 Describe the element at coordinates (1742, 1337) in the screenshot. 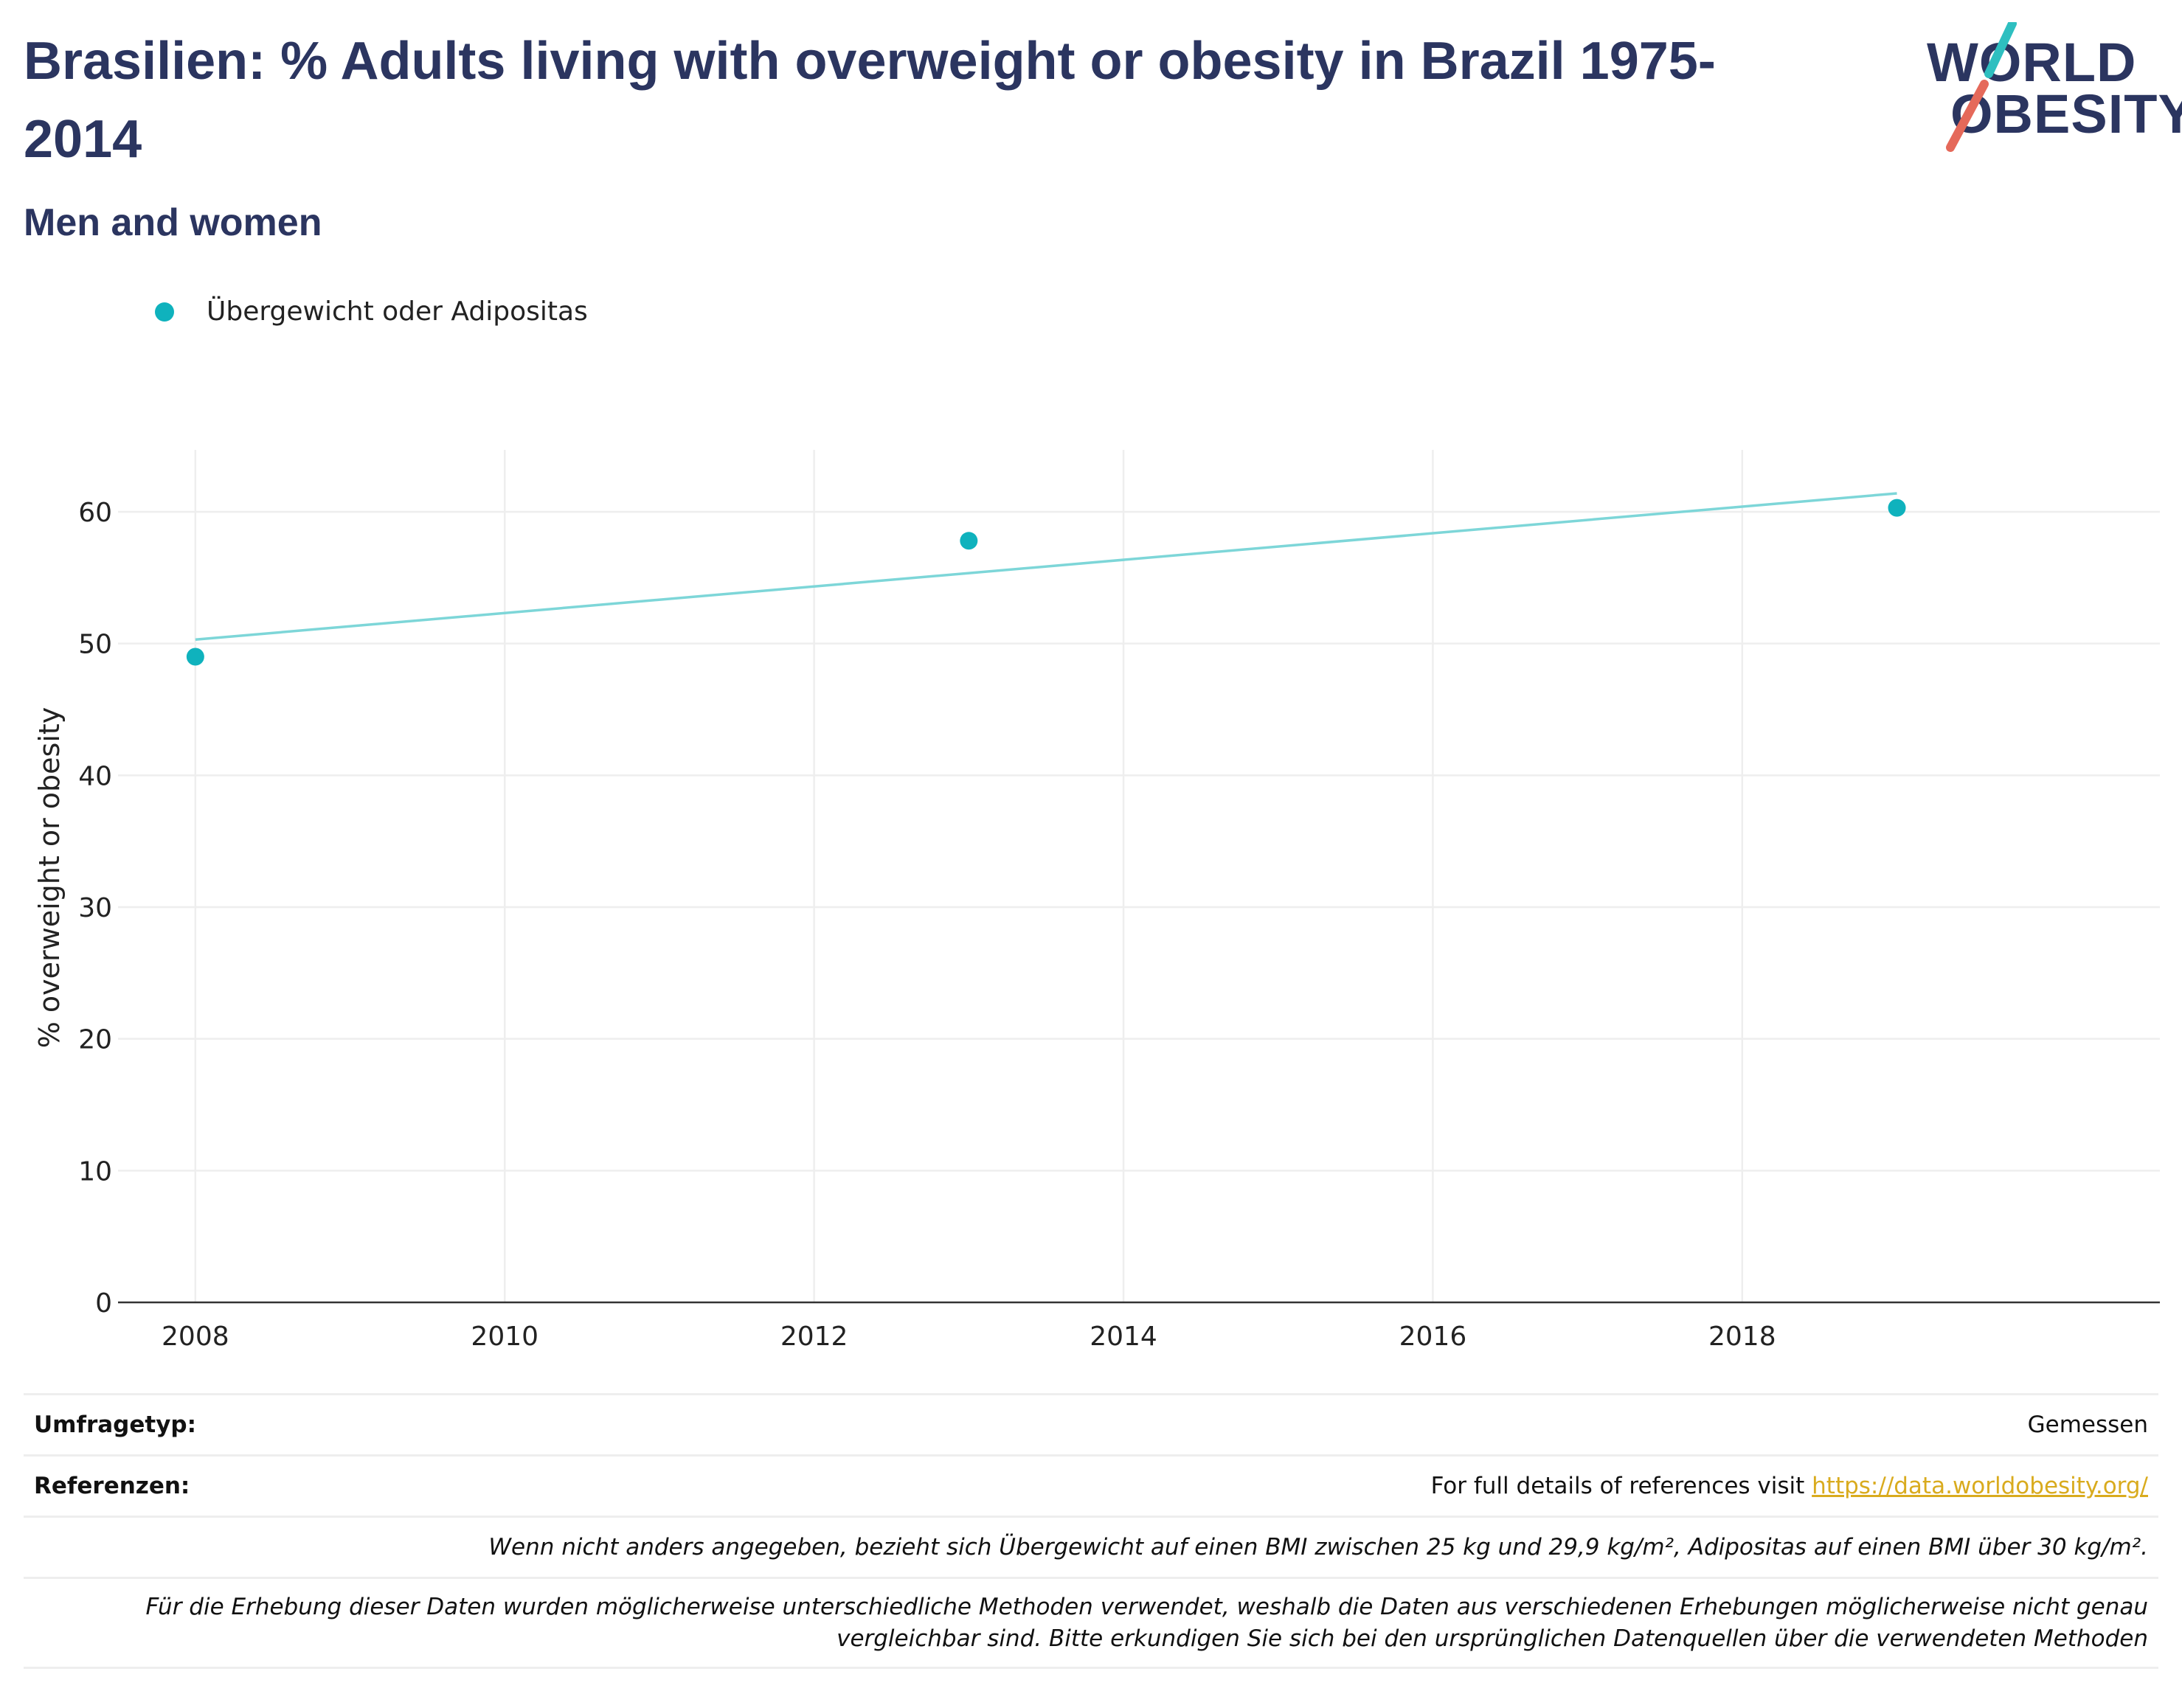

I see `x-tick-label: 2018` at that location.